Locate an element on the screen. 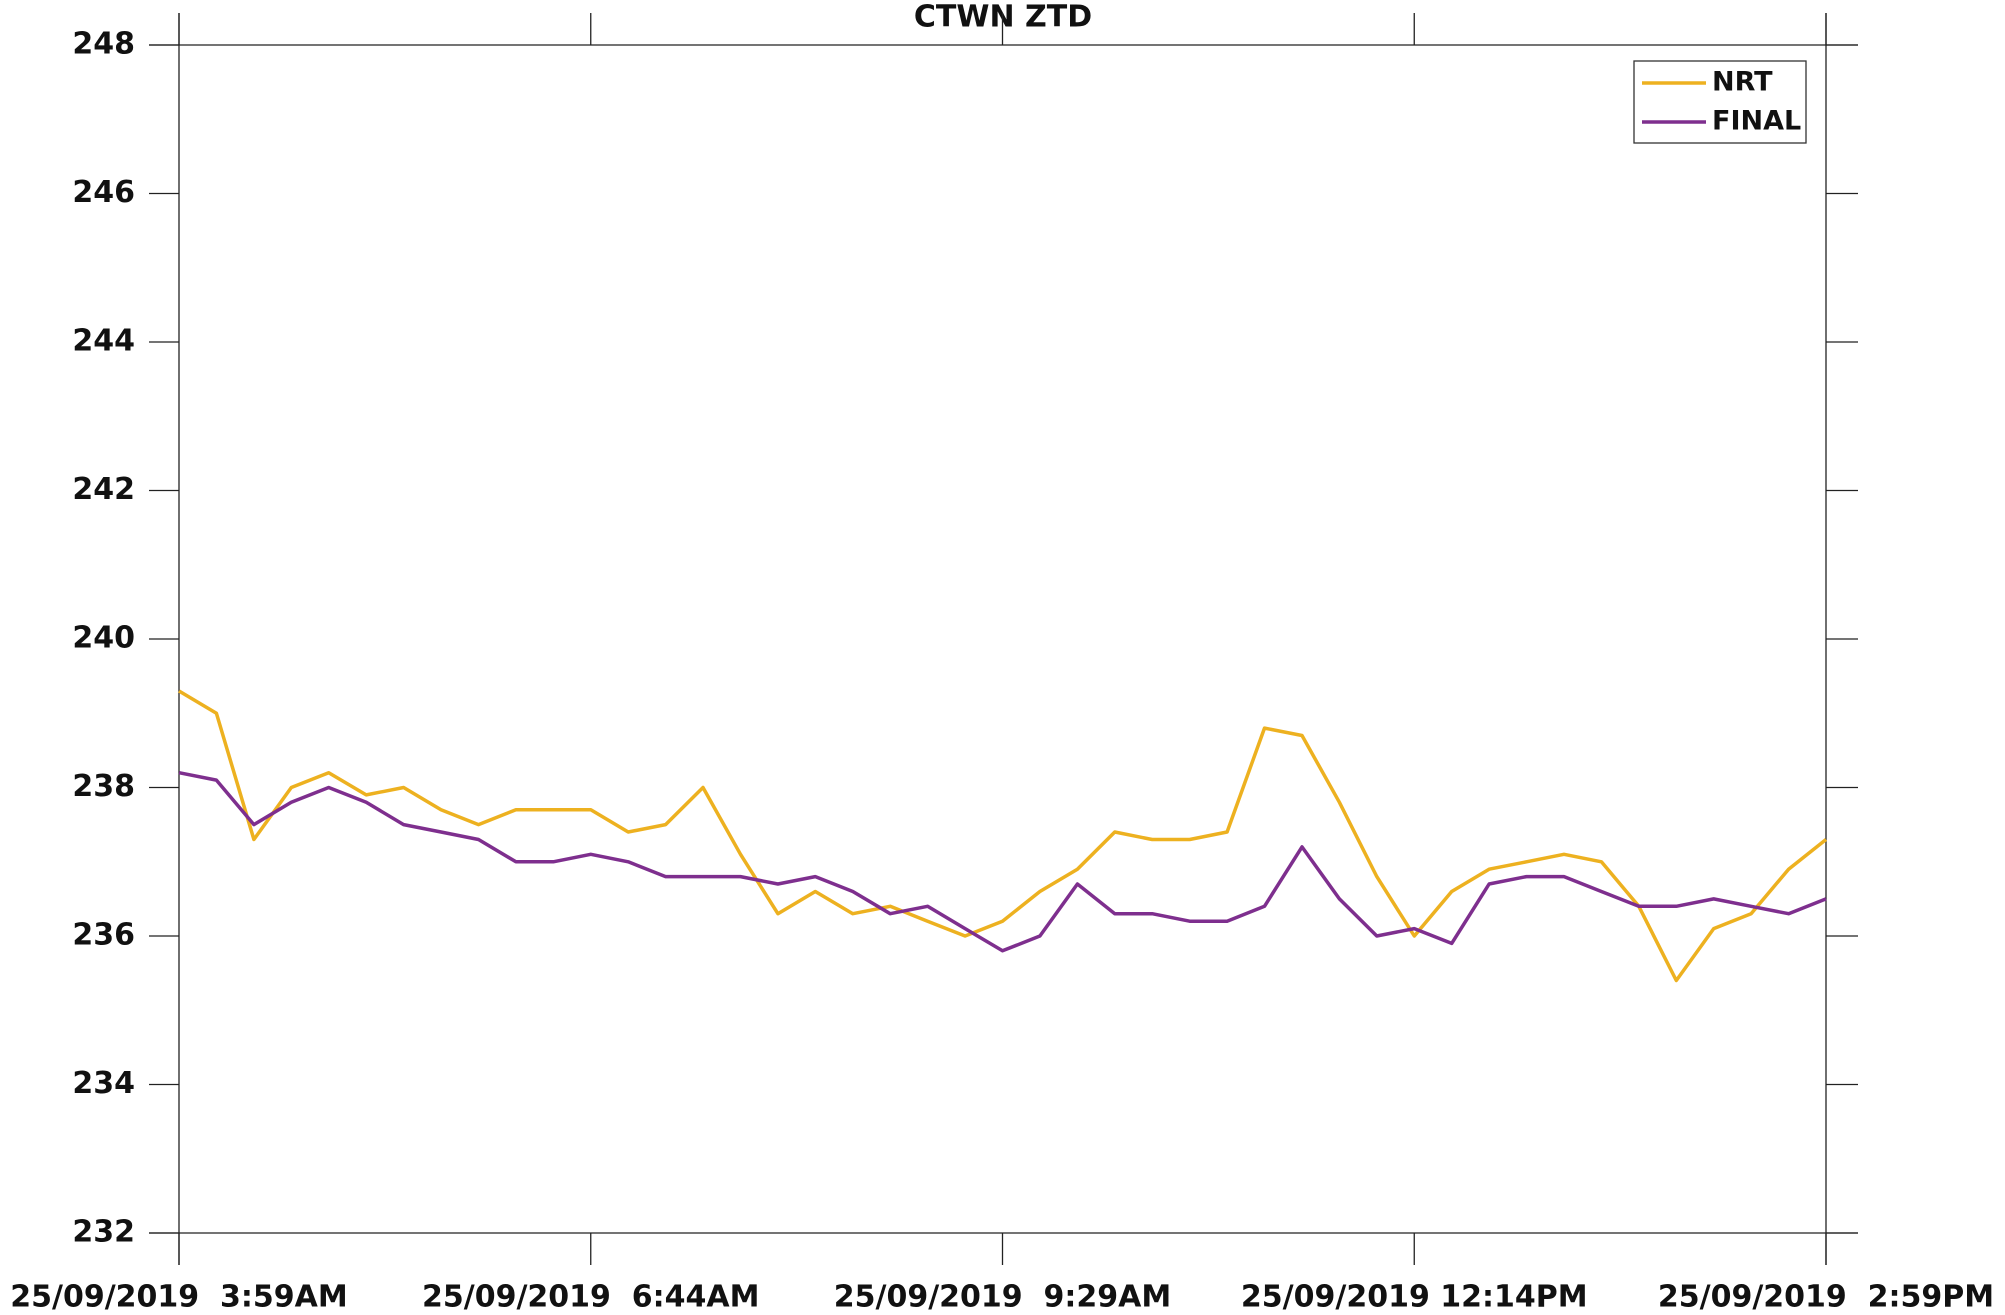  legend-box is located at coordinates (1720, 102).